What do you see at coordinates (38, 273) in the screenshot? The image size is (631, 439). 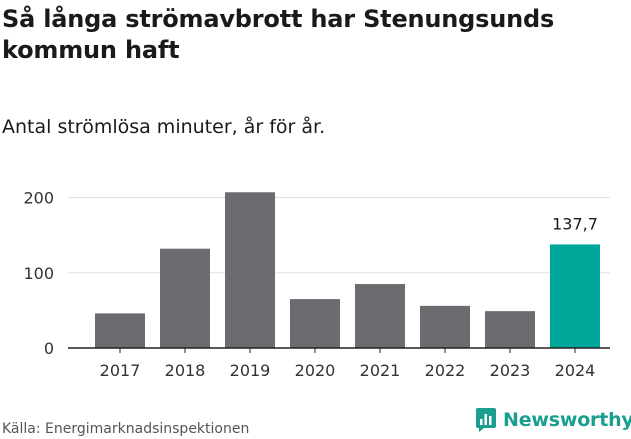 I see `y-tick-label: 100` at bounding box center [38, 273].